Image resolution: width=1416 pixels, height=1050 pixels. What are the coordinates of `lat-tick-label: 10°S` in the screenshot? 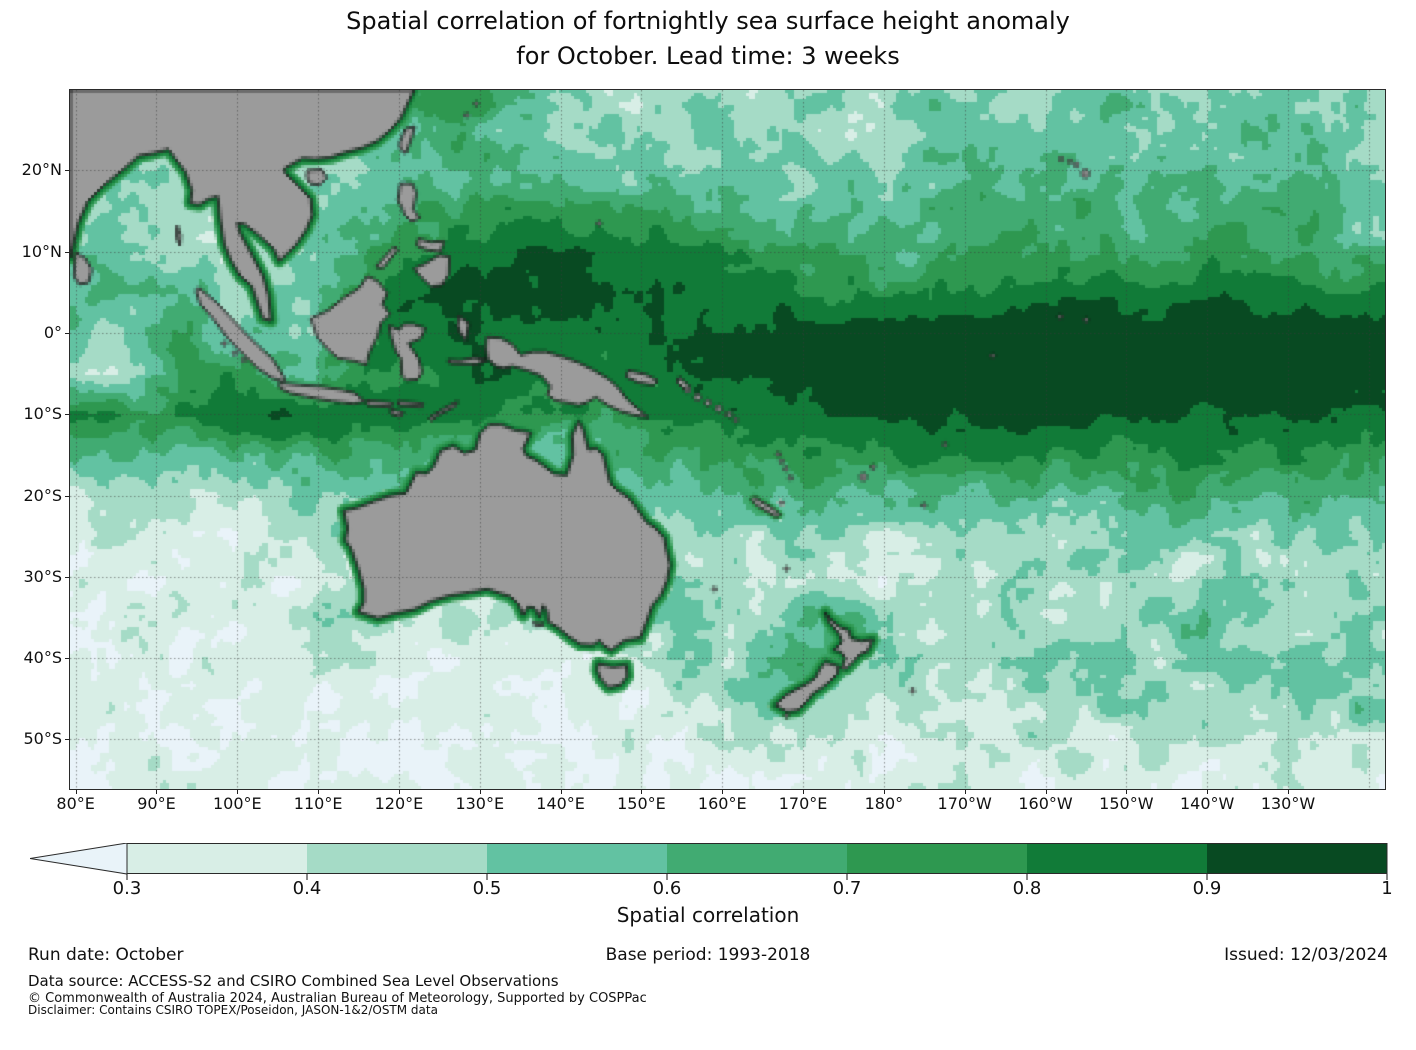 It's located at (42, 414).